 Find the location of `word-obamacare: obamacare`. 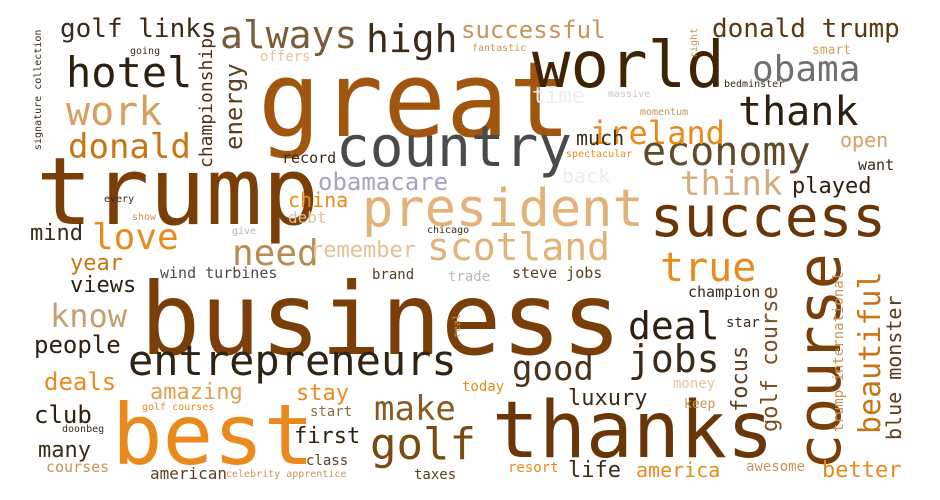

word-obamacare: obamacare is located at coordinates (383, 182).